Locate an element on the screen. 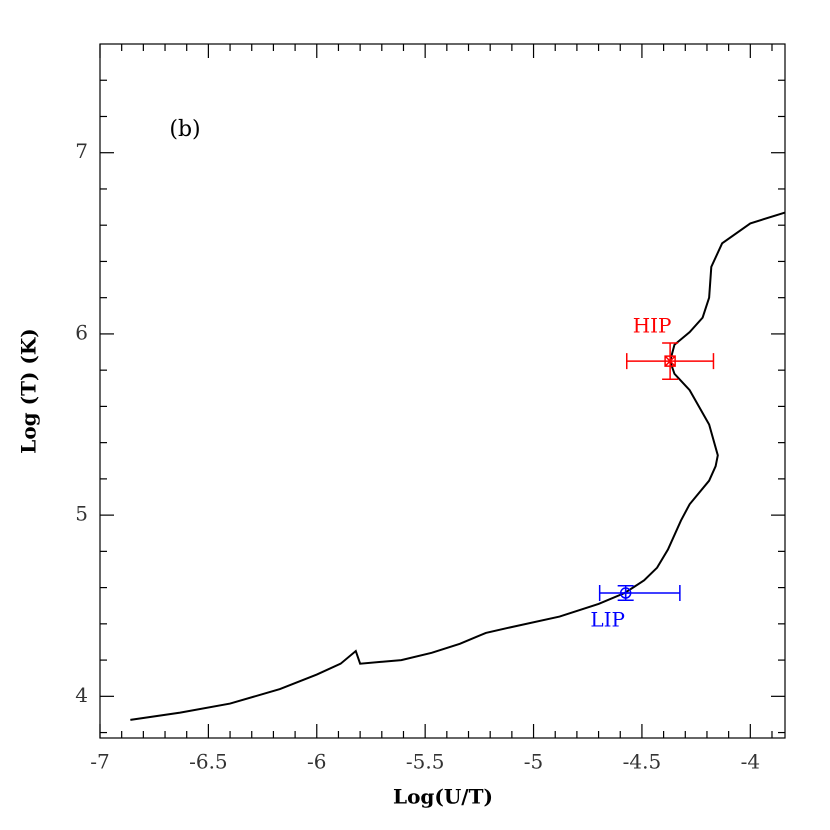  y-tick-label: 5 is located at coordinates (81, 514).